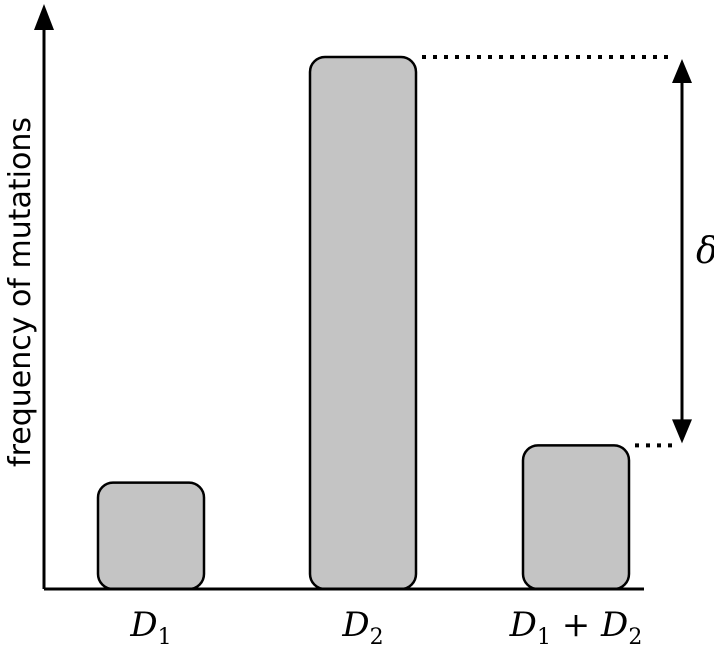  Describe the element at coordinates (362, 626) in the screenshot. I see `x-tick-label-2: D2` at that location.